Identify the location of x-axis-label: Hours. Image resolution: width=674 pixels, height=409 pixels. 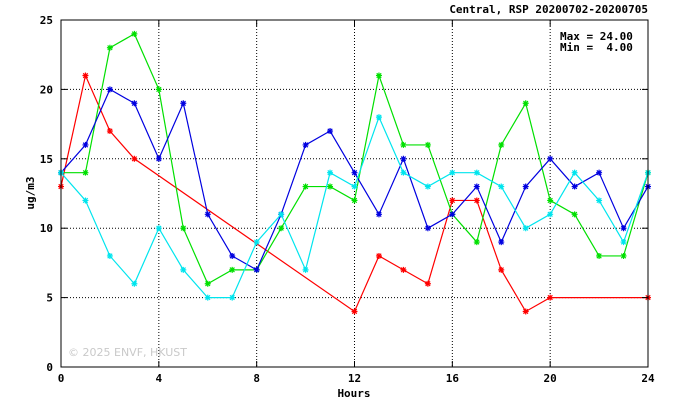
(353, 393).